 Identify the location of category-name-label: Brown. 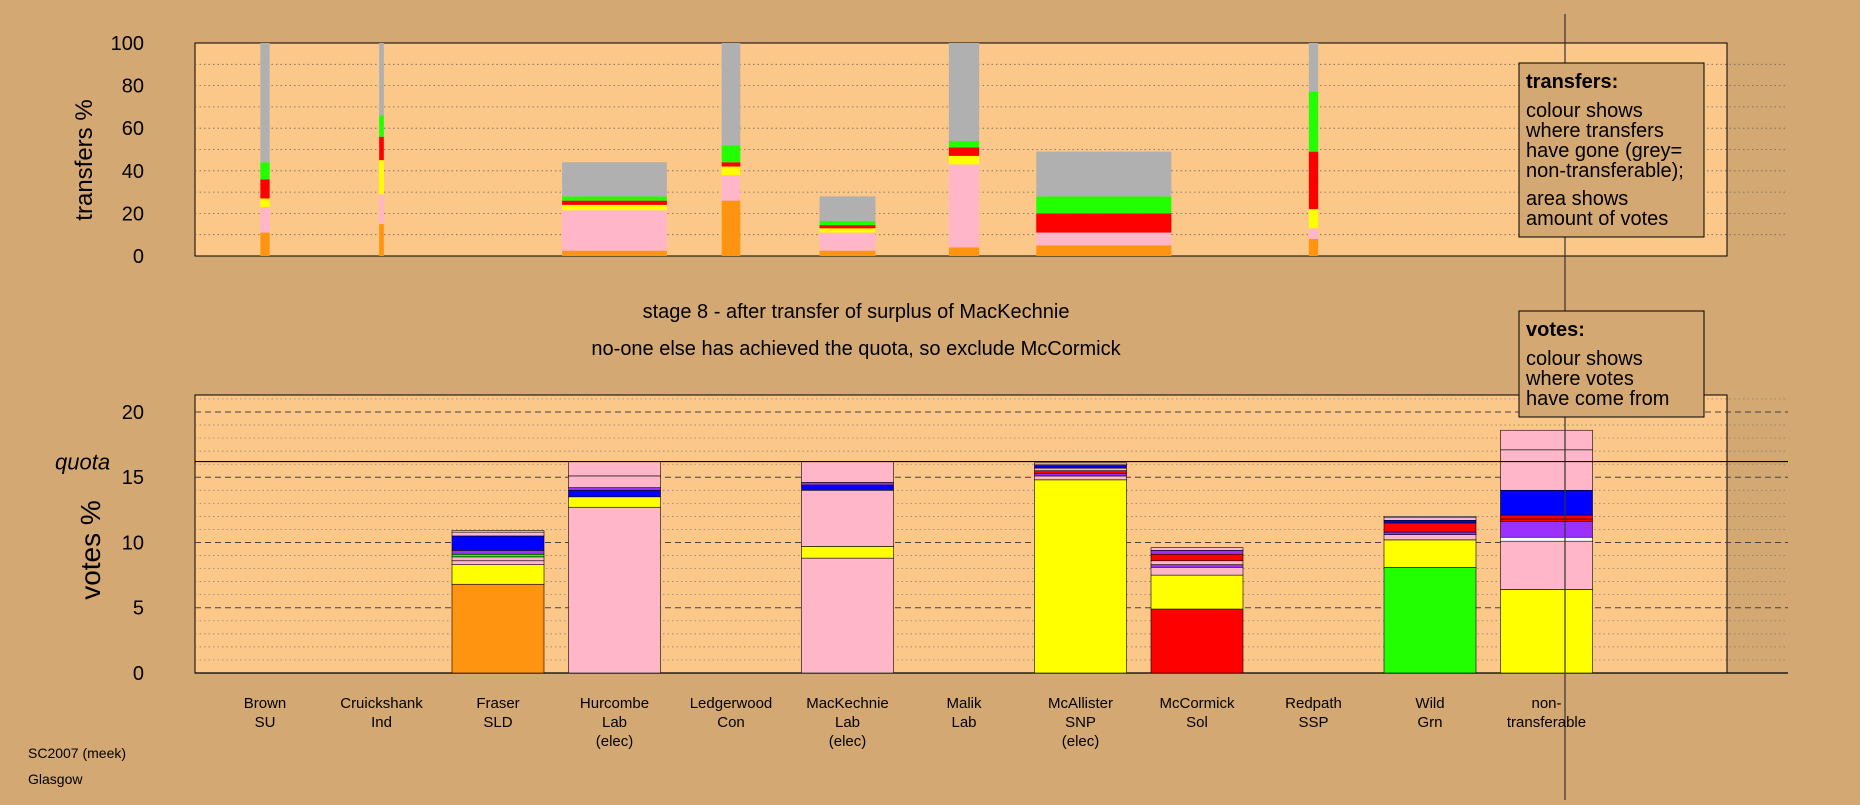
(265, 703).